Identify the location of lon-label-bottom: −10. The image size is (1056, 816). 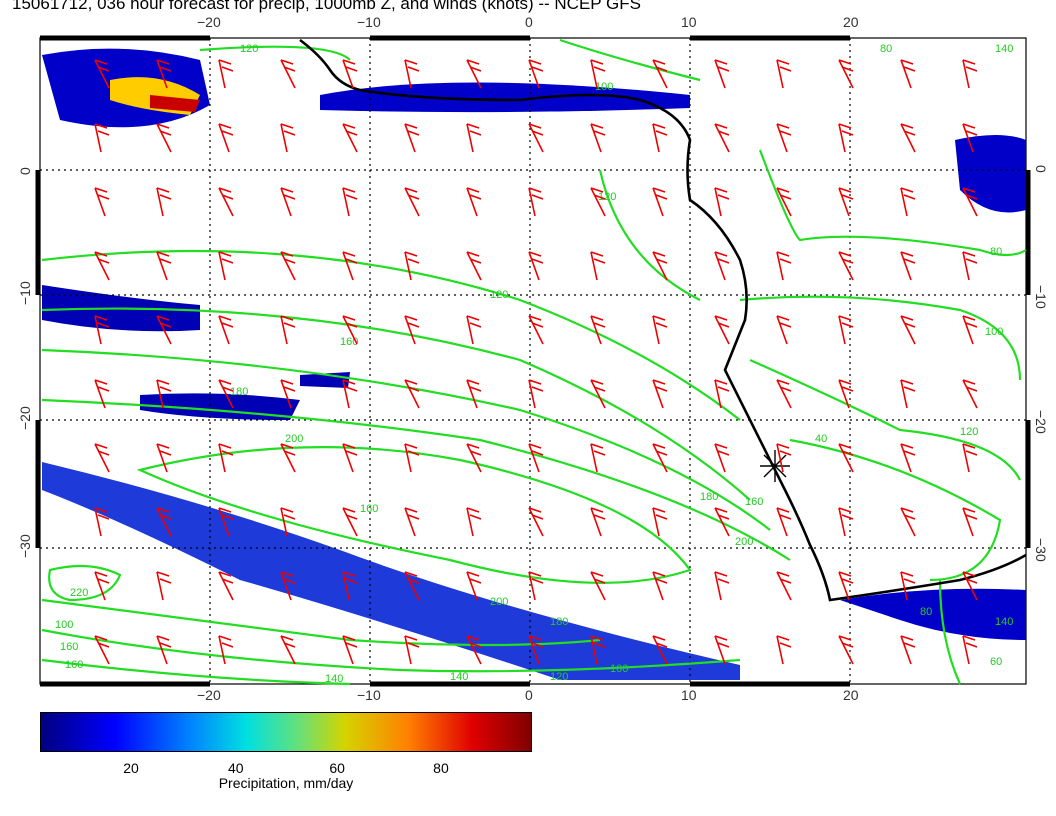
(369, 693).